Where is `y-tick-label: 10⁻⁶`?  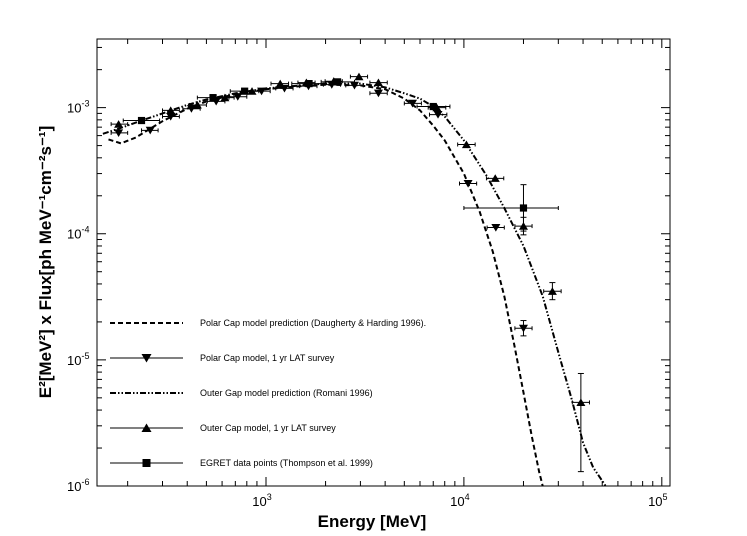 y-tick-label: 10⁻⁶ is located at coordinates (78, 485).